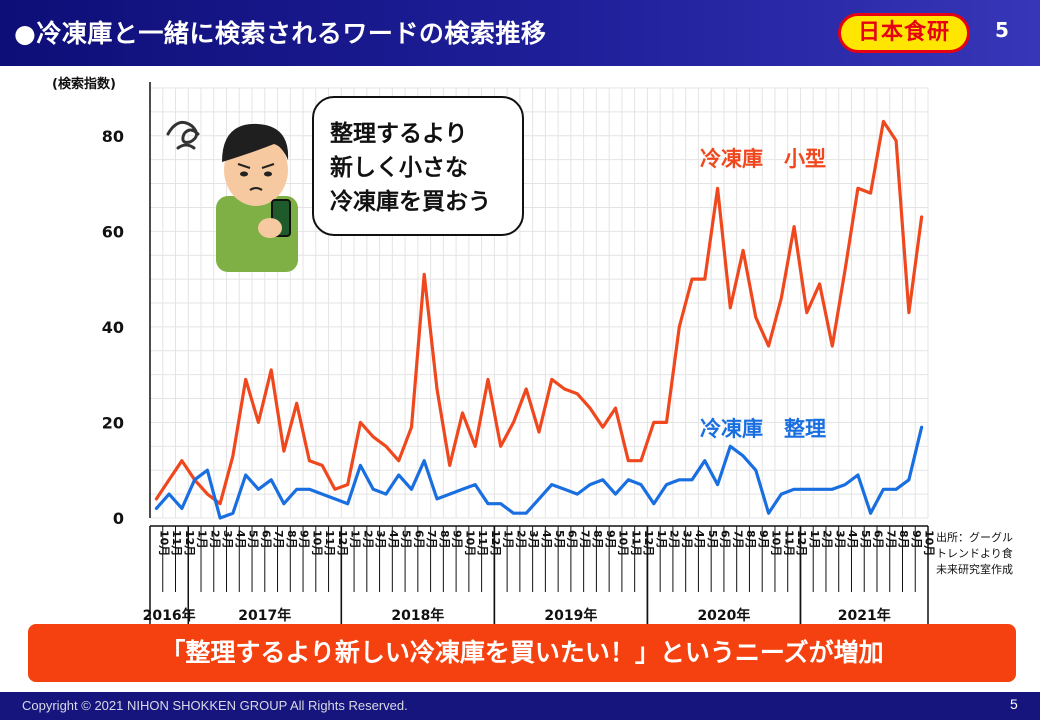 The image size is (1040, 720). I want to click on bubble-line-2: 新しく小さな, so click(399, 168).